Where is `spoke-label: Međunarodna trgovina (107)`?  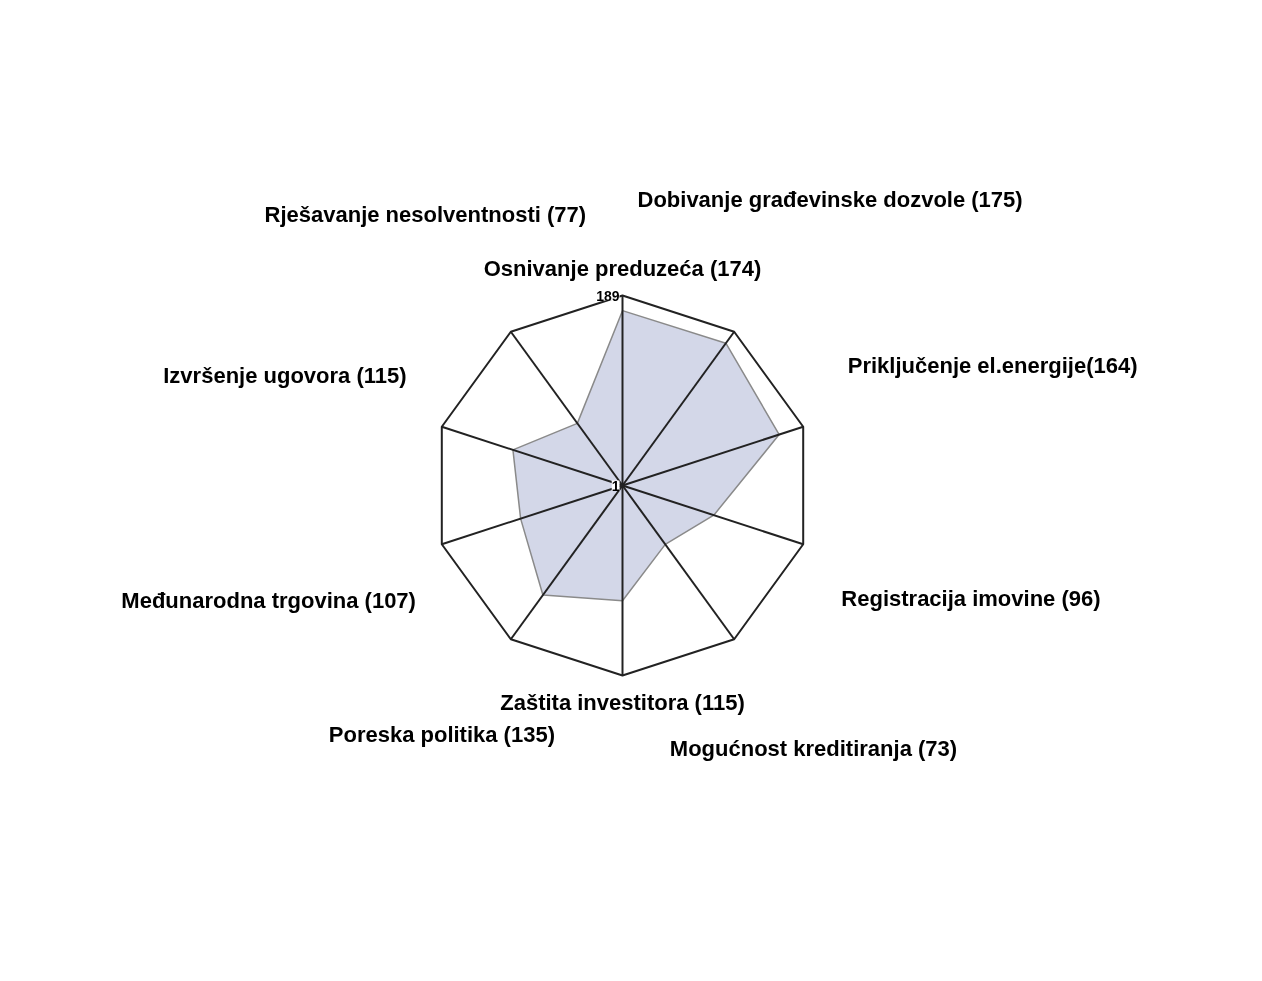
spoke-label: Međunarodna trgovina (107) is located at coordinates (268, 600).